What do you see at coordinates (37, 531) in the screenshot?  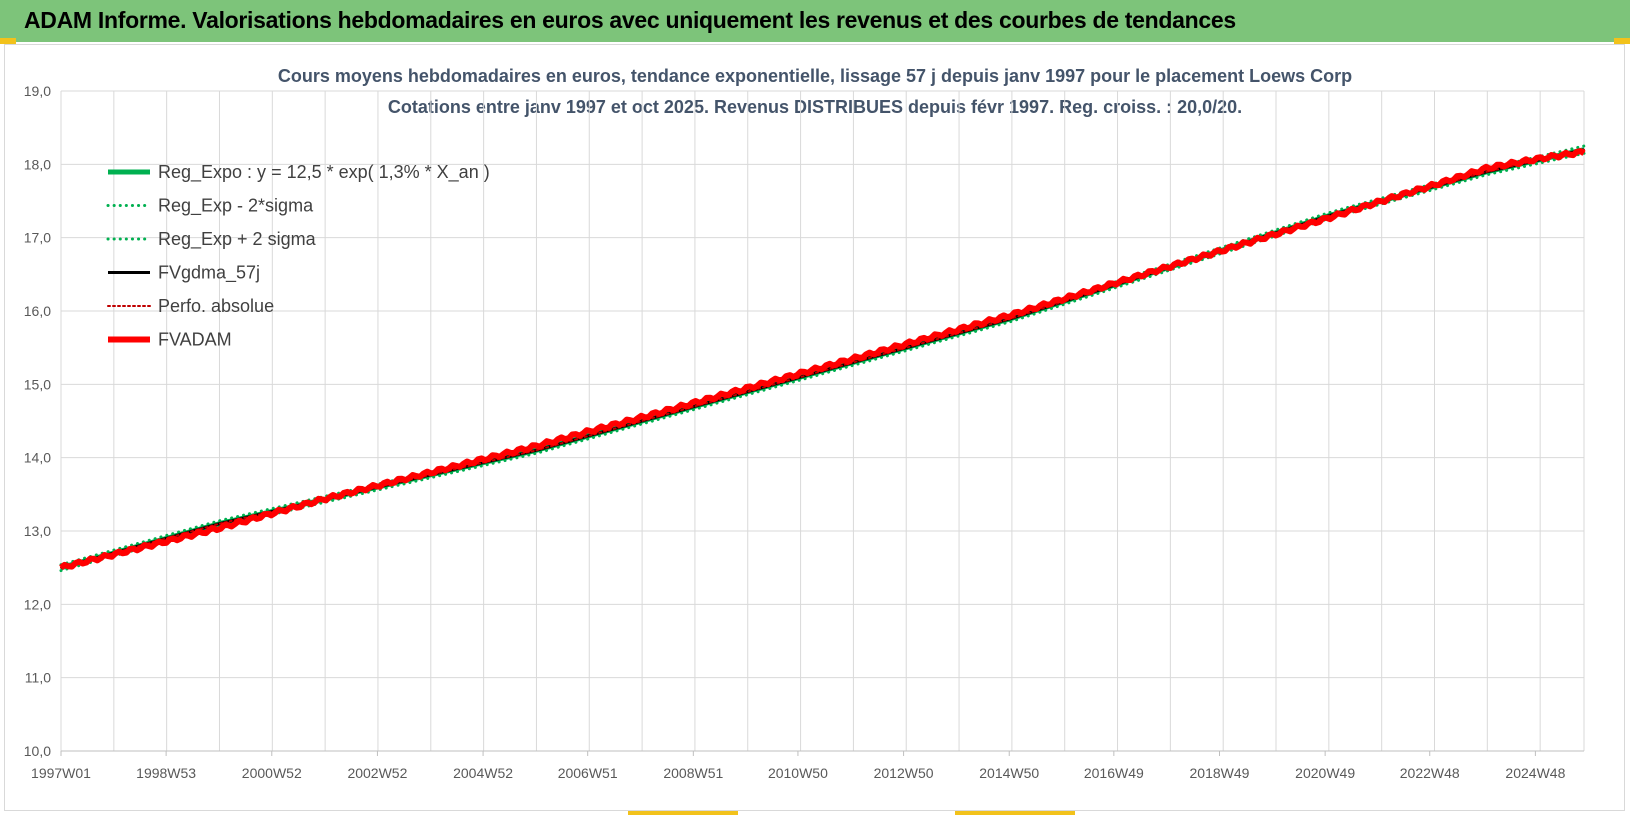 I see `y-tick-label: 13,0` at bounding box center [37, 531].